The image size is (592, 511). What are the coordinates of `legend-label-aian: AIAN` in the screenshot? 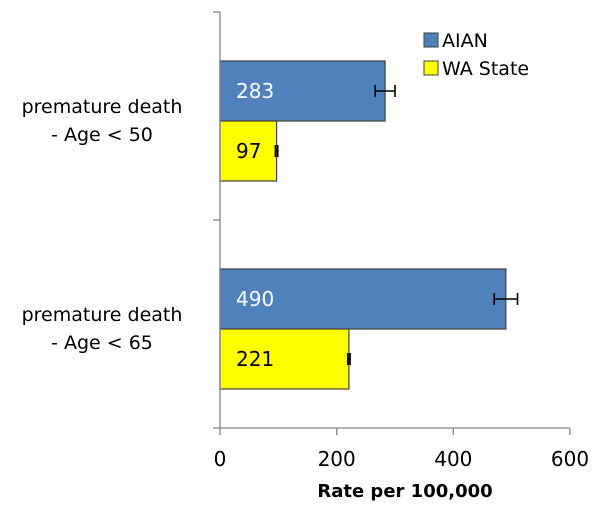 It's located at (465, 41).